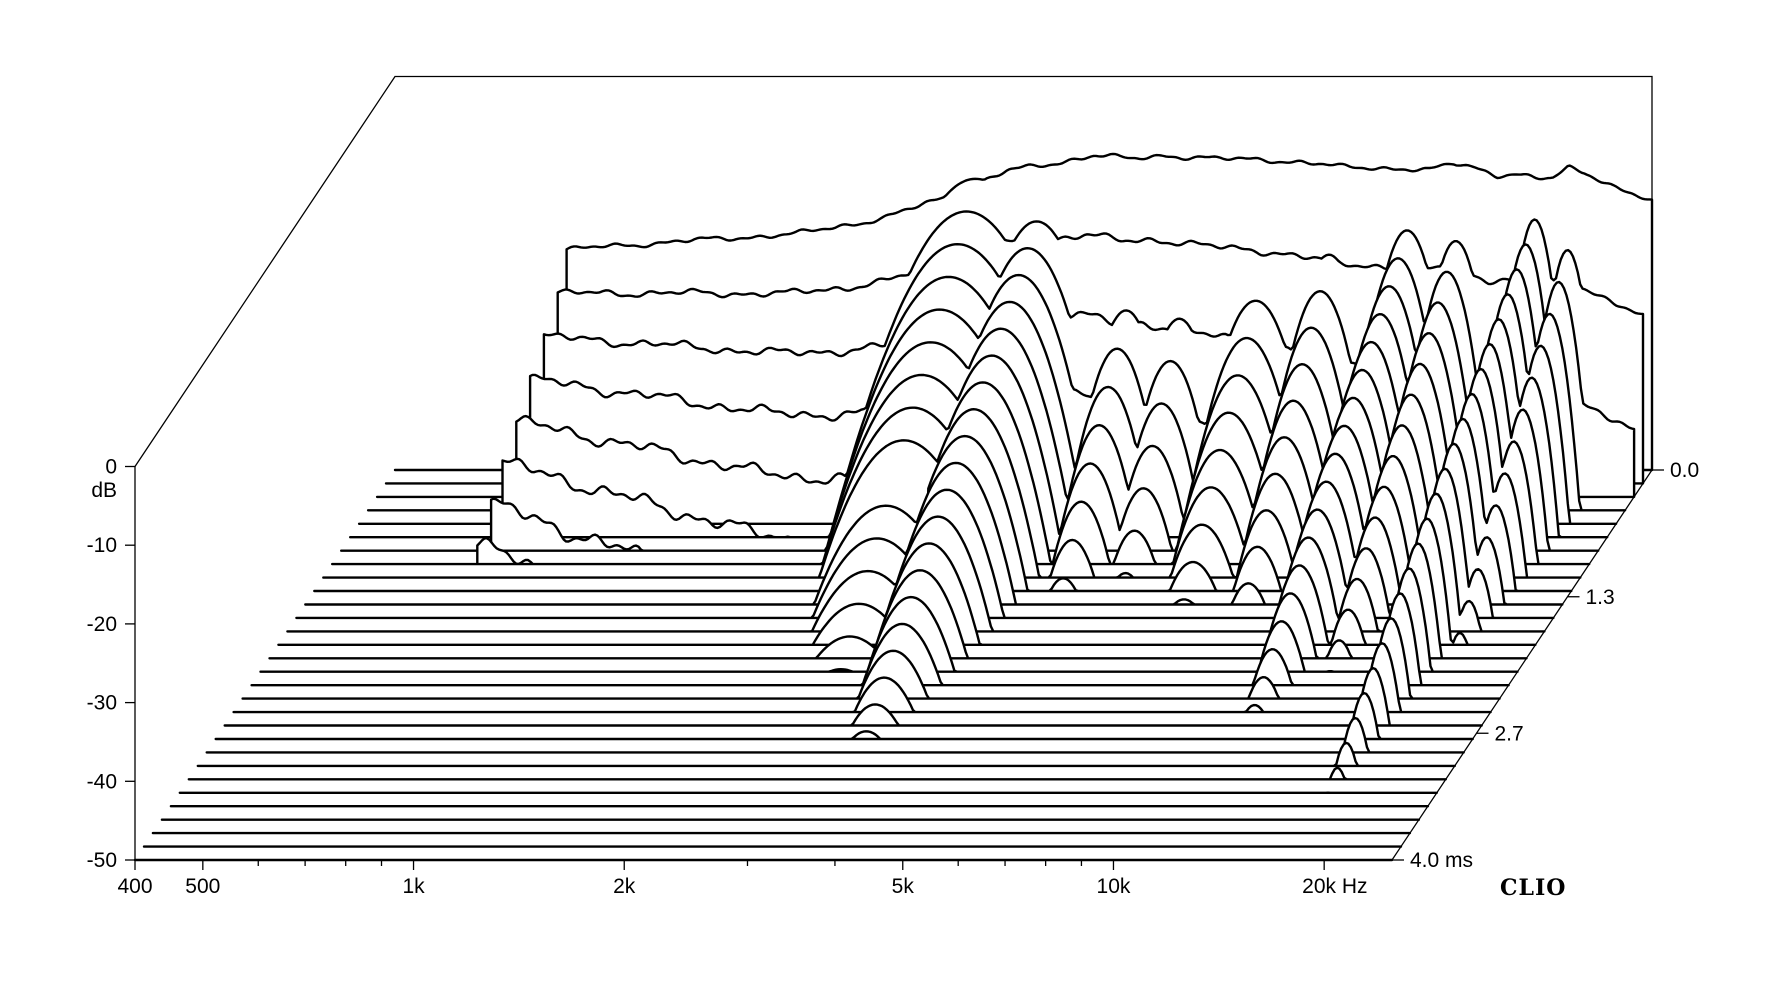 The width and height of the screenshot is (1772, 1001). What do you see at coordinates (102, 545) in the screenshot?
I see `y-tick-label: -10` at bounding box center [102, 545].